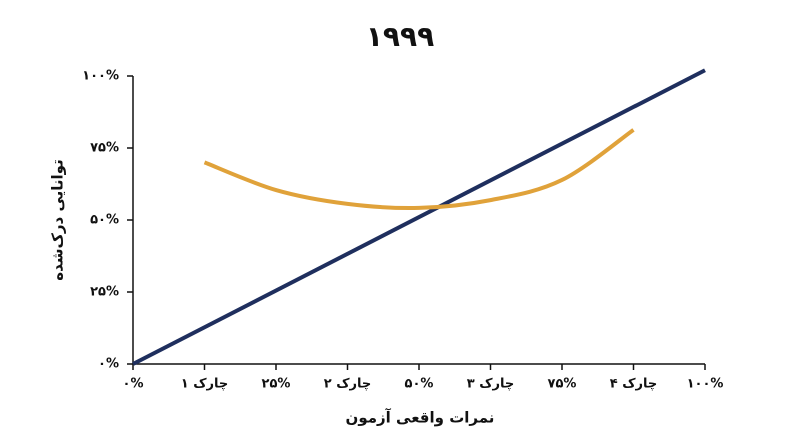 Image resolution: width=800 pixels, height=447 pixels. I want to click on x-tick-label: چارک ۳, so click(491, 384).